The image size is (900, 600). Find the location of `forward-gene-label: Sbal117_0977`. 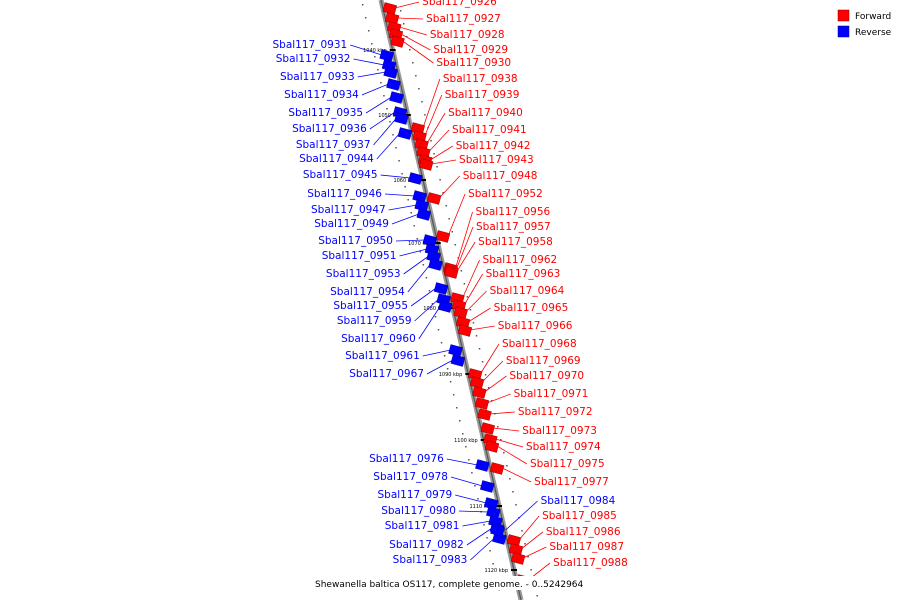

forward-gene-label: Sbal117_0977 is located at coordinates (571, 482).